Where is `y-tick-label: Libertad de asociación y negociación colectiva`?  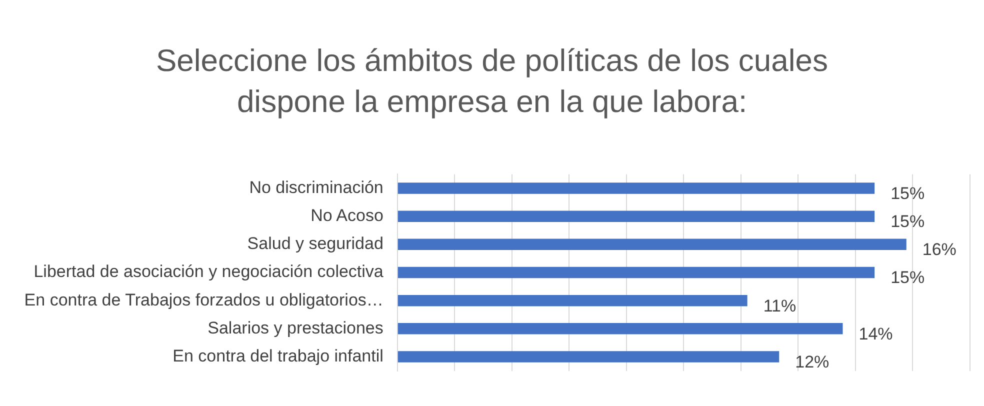 y-tick-label: Libertad de asociación y negociación colectiva is located at coordinates (209, 272).